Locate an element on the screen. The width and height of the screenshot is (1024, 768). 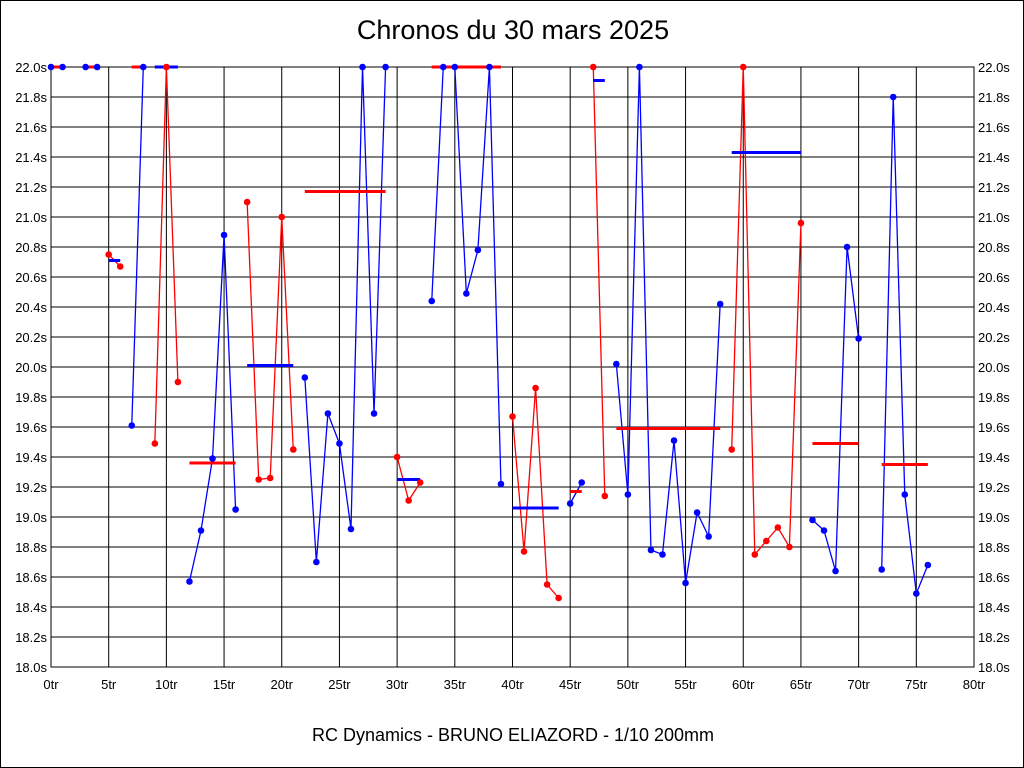
x-tick-label: 40tr is located at coordinates (512, 684).